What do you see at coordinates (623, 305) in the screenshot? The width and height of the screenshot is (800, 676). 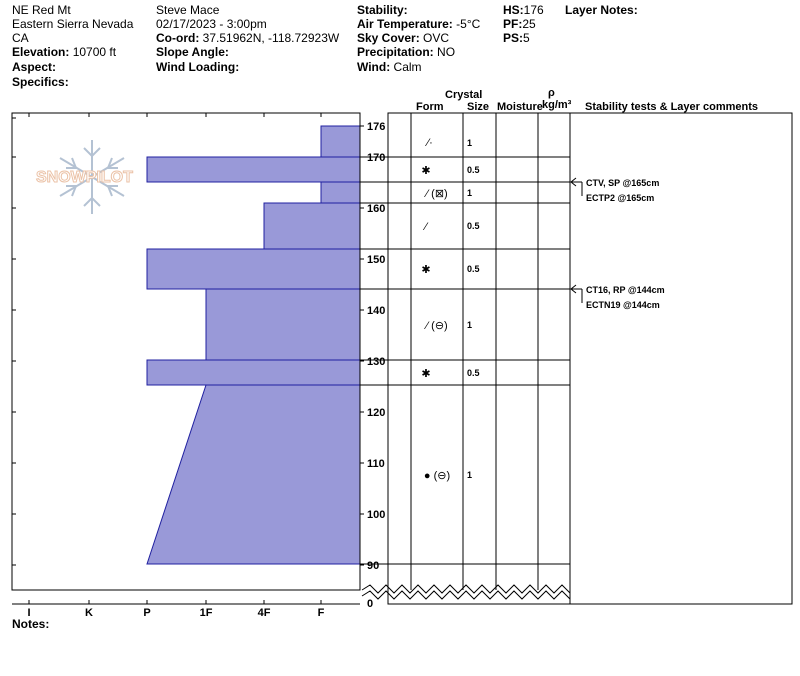 I see `stability-test-2-line2: ECTN19 @144cm` at bounding box center [623, 305].